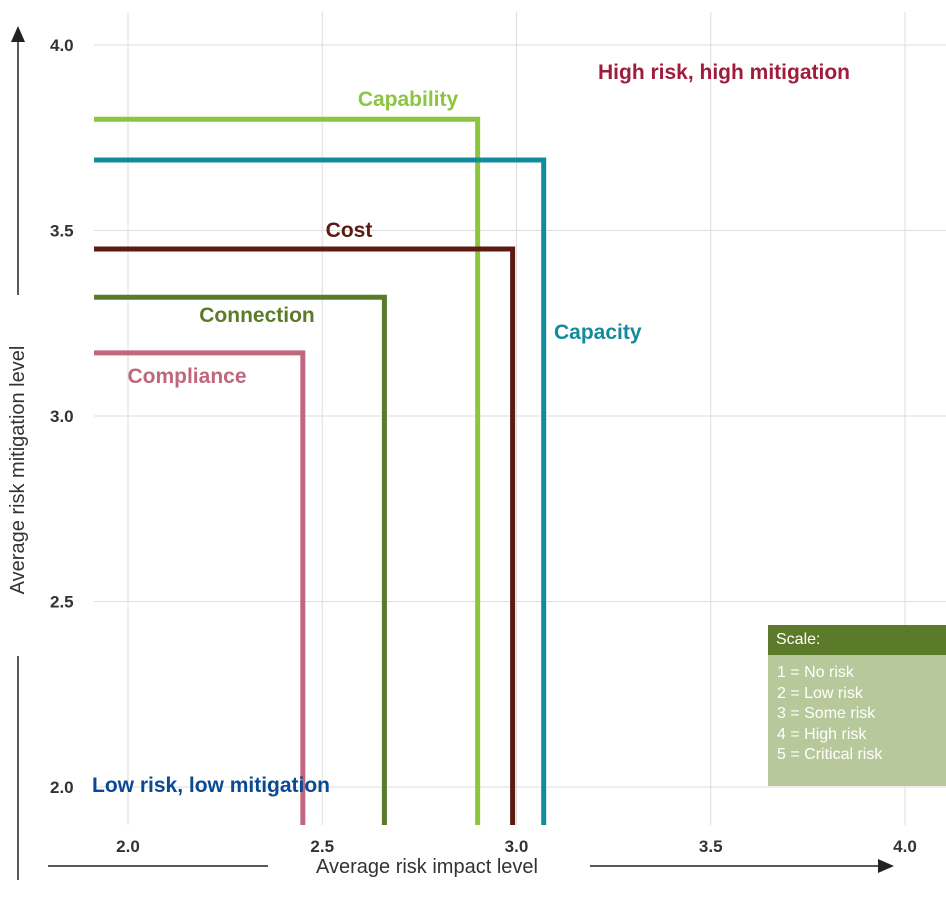  What do you see at coordinates (18, 470) in the screenshot?
I see `y-axis-title: Average risk mitigation level` at bounding box center [18, 470].